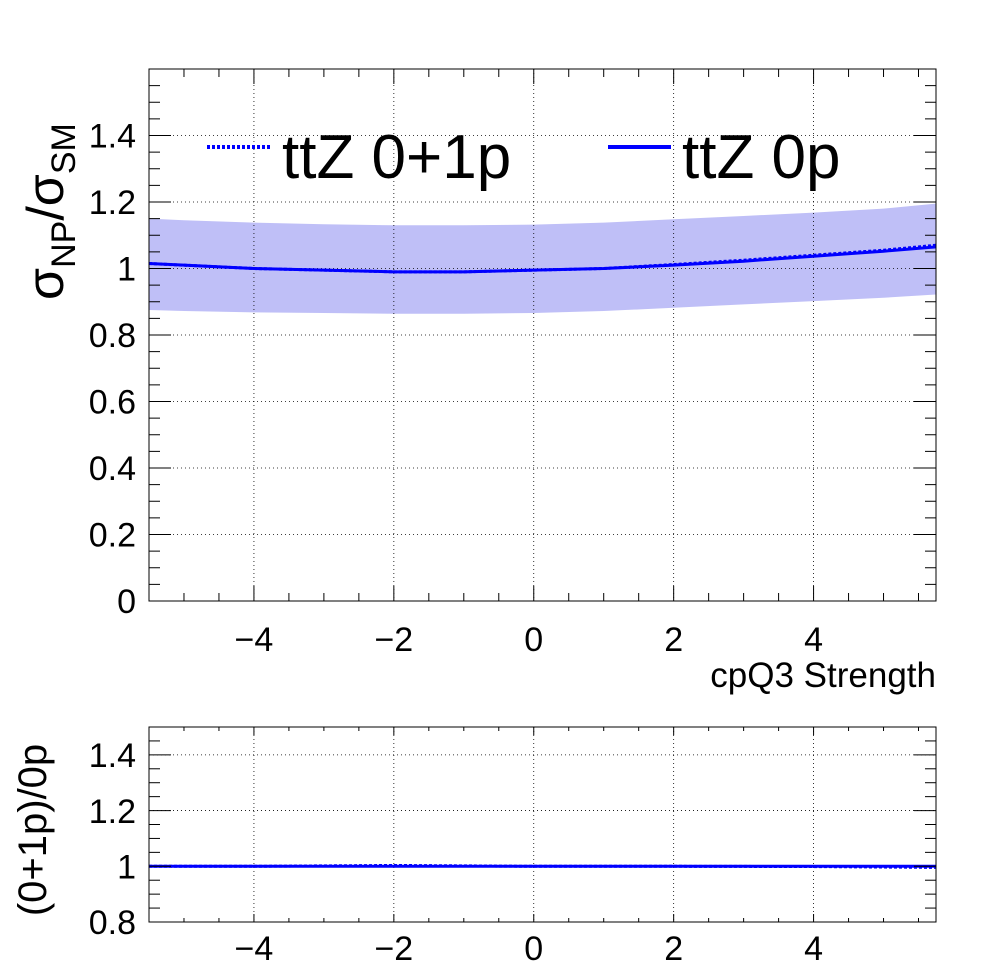 The height and width of the screenshot is (972, 996). I want to click on main-y-tick-labels: 0 0.2 0.4 0.6 0.8 1 1.2 1.4, so click(112, 369).